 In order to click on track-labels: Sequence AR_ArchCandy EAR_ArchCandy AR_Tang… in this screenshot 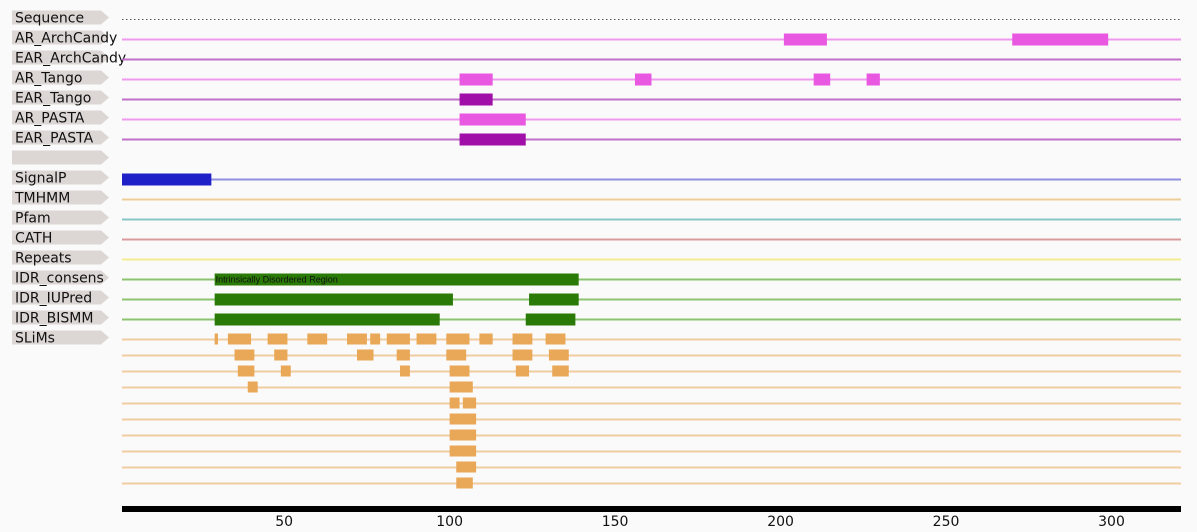, I will do `click(69, 178)`.